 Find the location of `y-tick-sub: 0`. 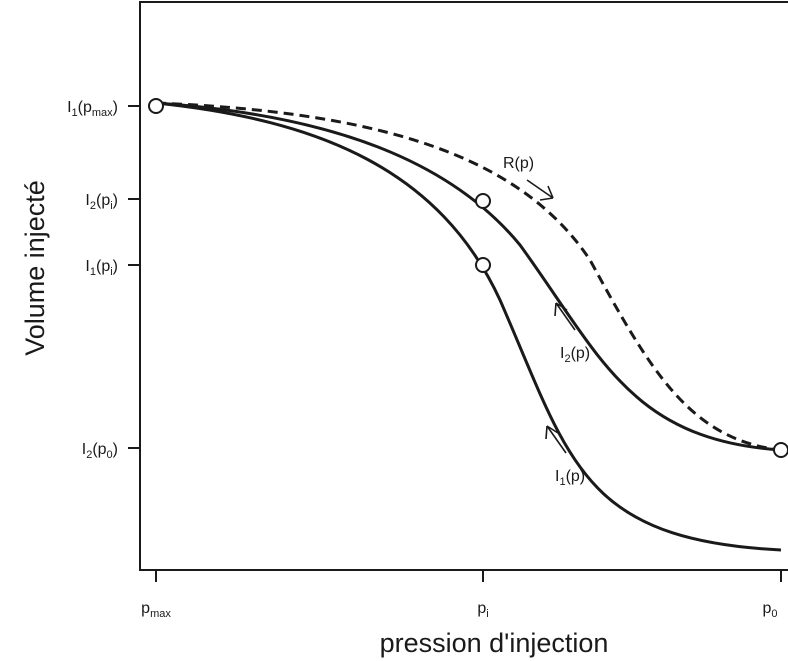

y-tick-sub: 0 is located at coordinates (110, 455).